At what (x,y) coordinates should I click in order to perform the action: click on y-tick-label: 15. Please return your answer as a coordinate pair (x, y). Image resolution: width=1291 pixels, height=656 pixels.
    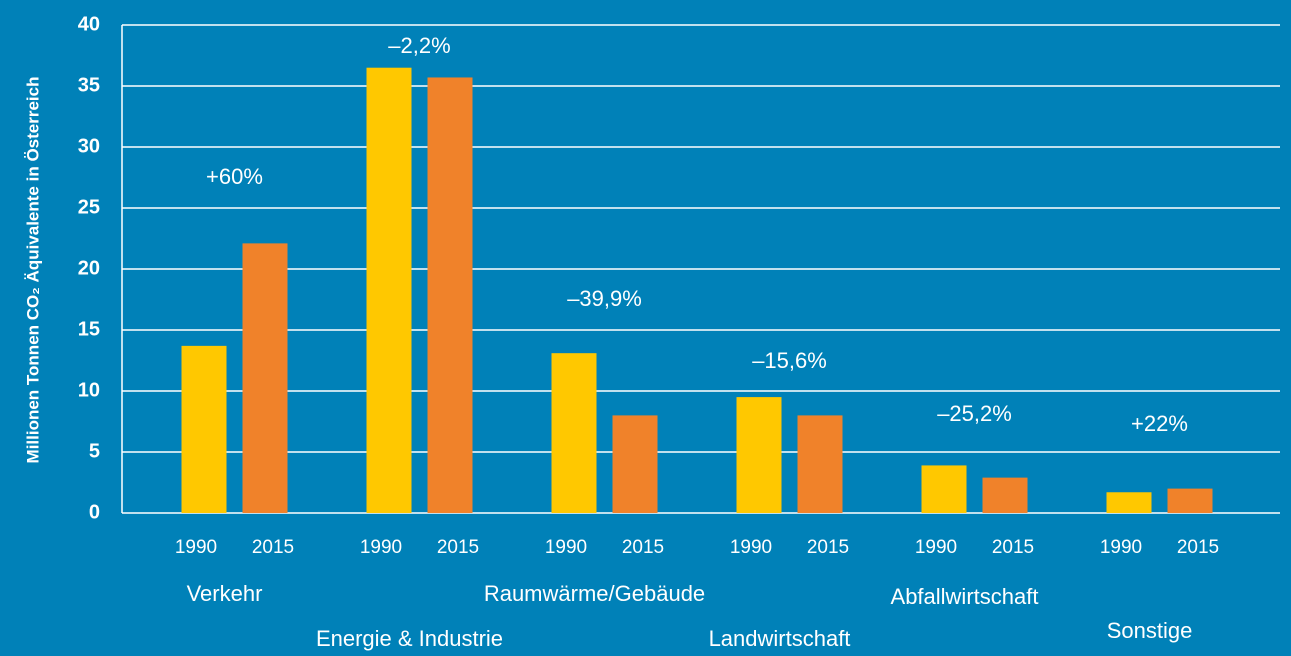
    Looking at the image, I should click on (89, 329).